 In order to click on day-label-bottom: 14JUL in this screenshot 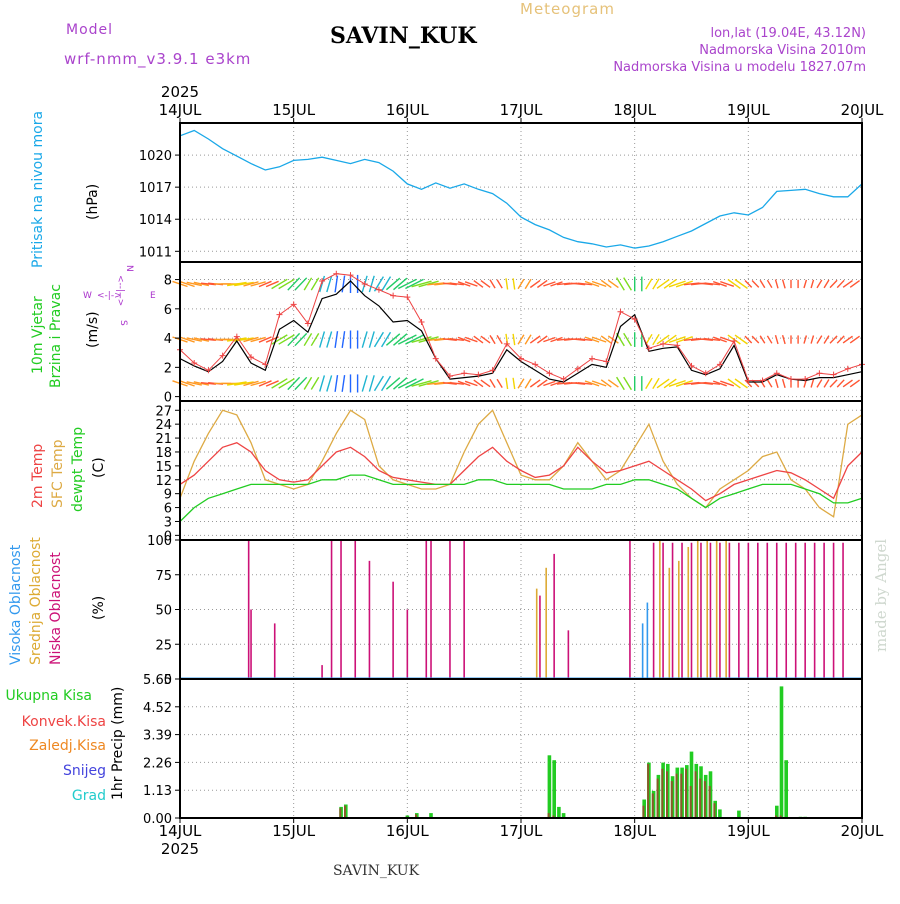, I will do `click(180, 831)`.